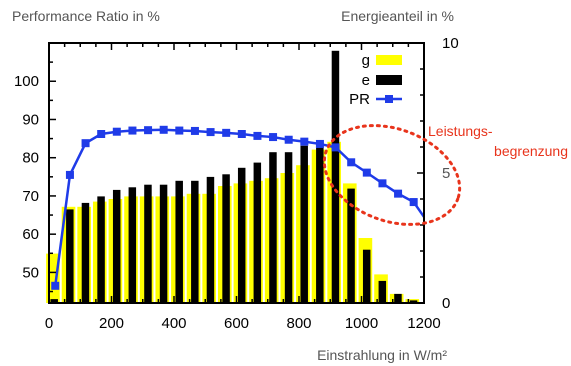 The width and height of the screenshot is (571, 366). I want to click on x-axis-title: Einstrahlung in W/m², so click(382, 355).